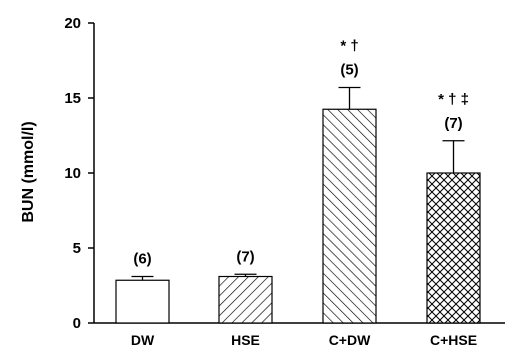 The width and height of the screenshot is (514, 351). What do you see at coordinates (72, 173) in the screenshot?
I see `y-tick-label: 10` at bounding box center [72, 173].